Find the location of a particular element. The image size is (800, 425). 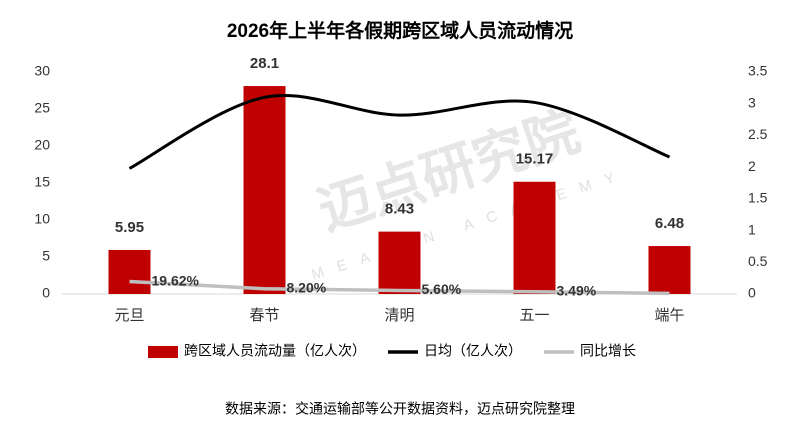

y-tick-label: 0 is located at coordinates (46, 293).